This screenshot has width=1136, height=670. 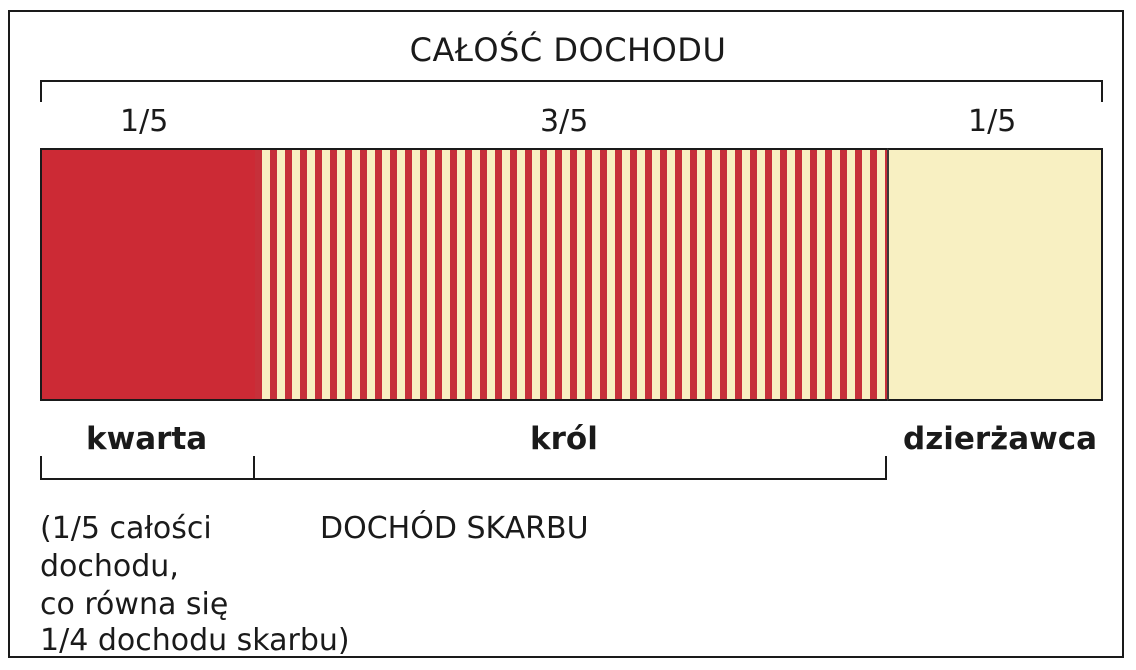 I want to click on kwarta-note-line-3: co równa się, so click(x=134, y=604).